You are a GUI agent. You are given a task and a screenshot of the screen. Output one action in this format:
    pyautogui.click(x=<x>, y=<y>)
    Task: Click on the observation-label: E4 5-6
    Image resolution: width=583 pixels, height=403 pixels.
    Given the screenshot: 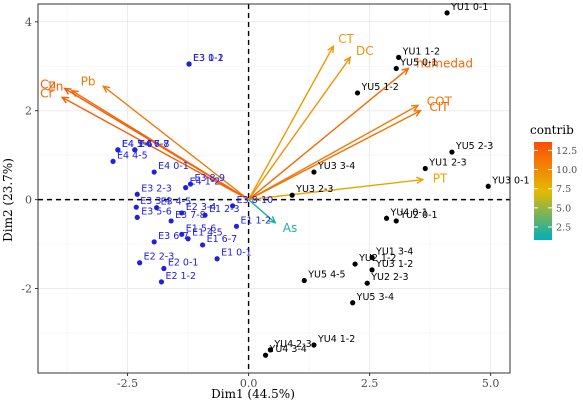 What is the action you would take?
    pyautogui.click(x=137, y=144)
    